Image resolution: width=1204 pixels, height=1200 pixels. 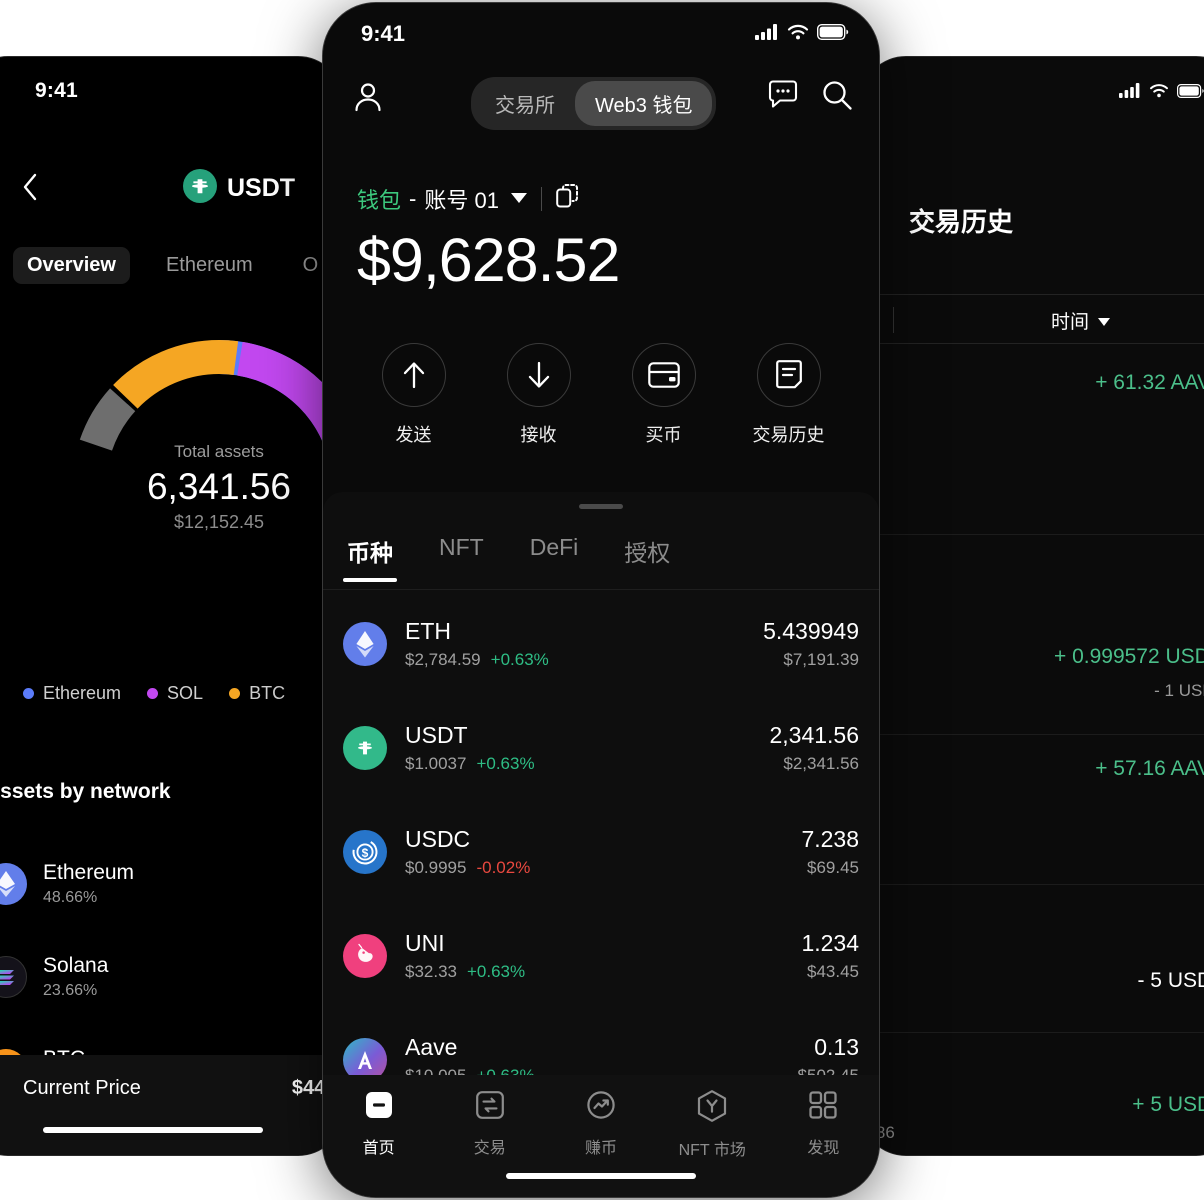 I want to click on action-send: 发送, so click(x=414, y=395).